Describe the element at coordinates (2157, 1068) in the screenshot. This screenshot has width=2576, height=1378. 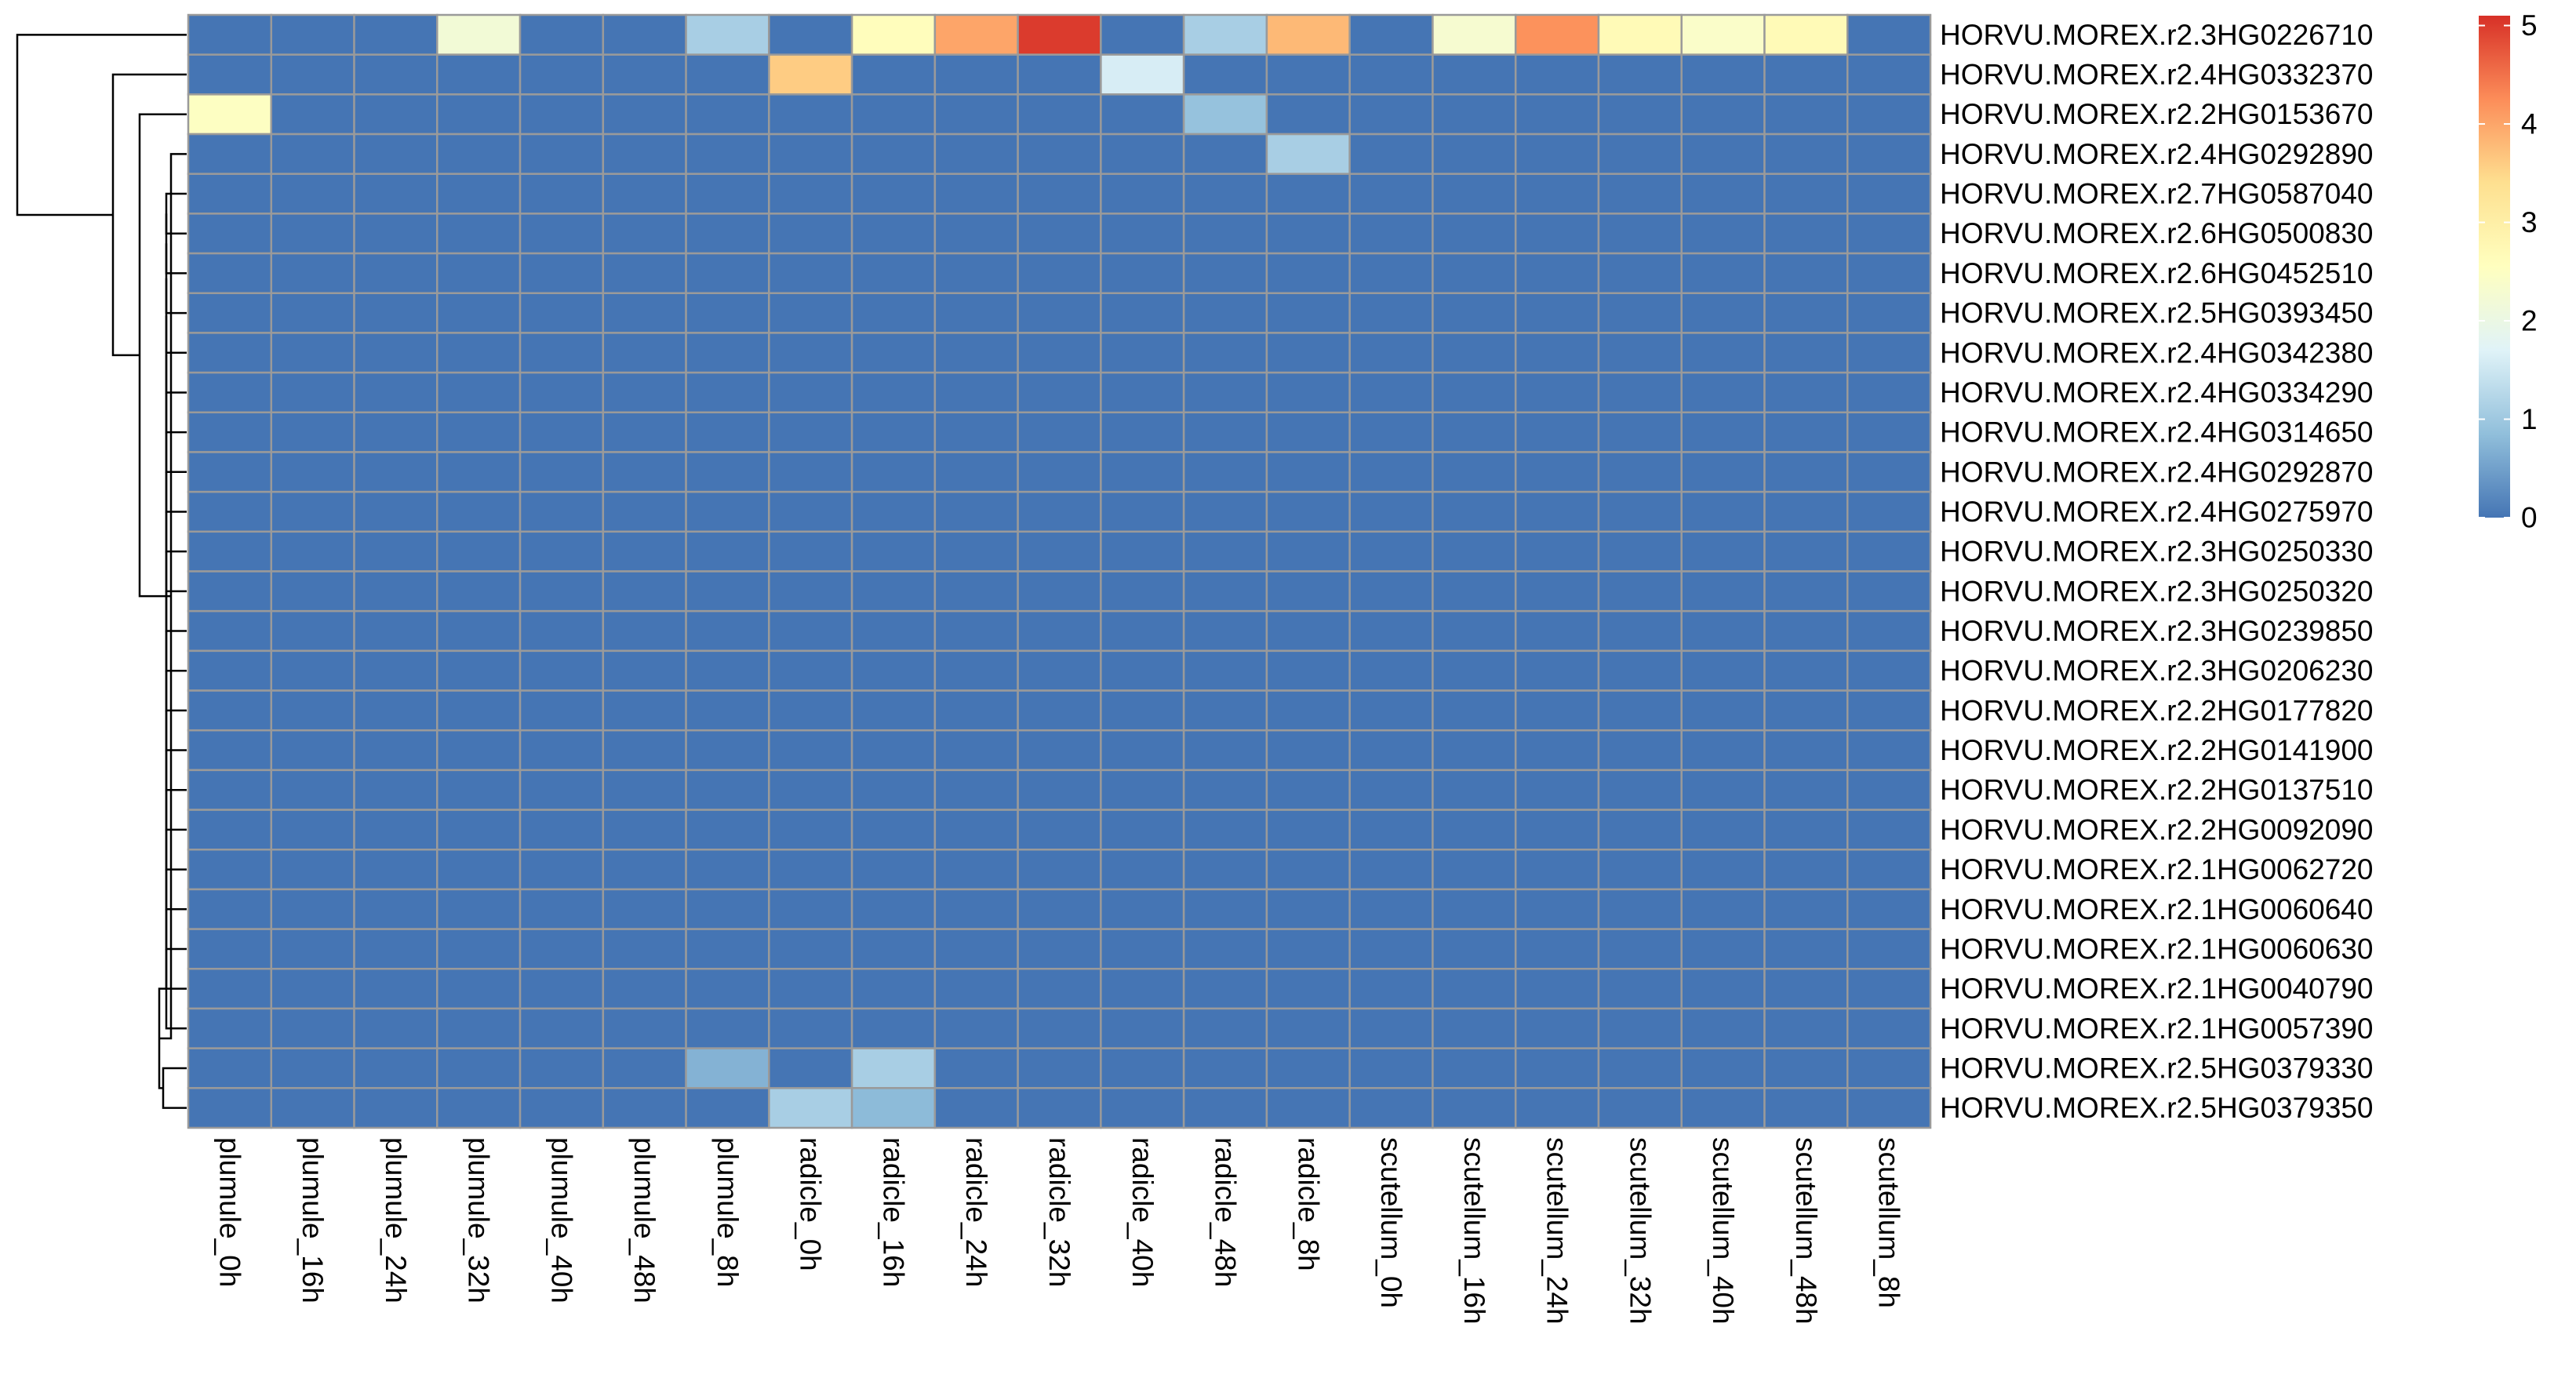
I see `row-label: HORVU.MOREX.r2.5HG0379330` at that location.